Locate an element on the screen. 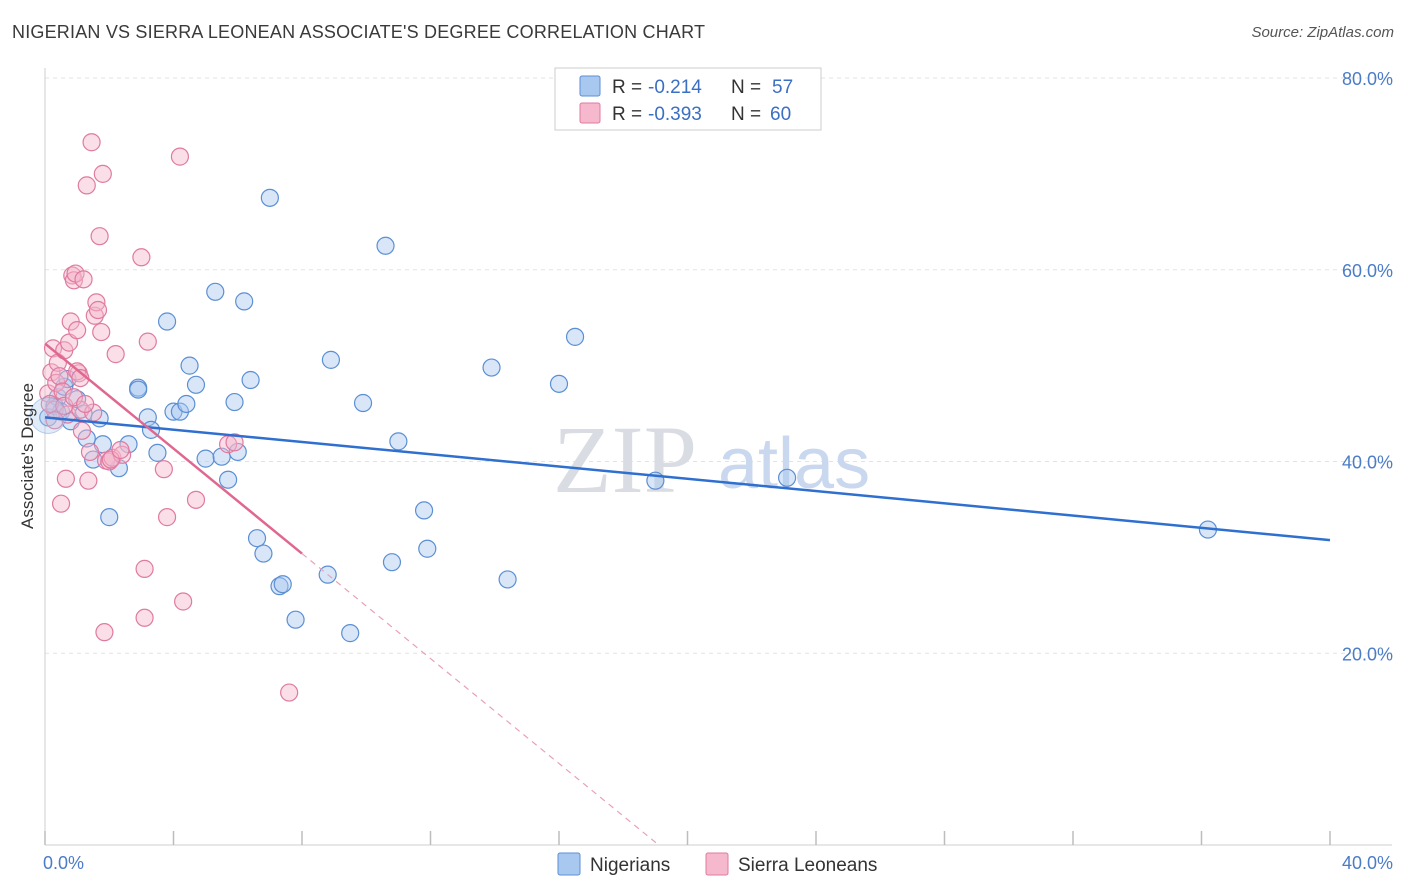 This screenshot has height=892, width=1406. x-tick-label-0: 0.0% is located at coordinates (63, 863).